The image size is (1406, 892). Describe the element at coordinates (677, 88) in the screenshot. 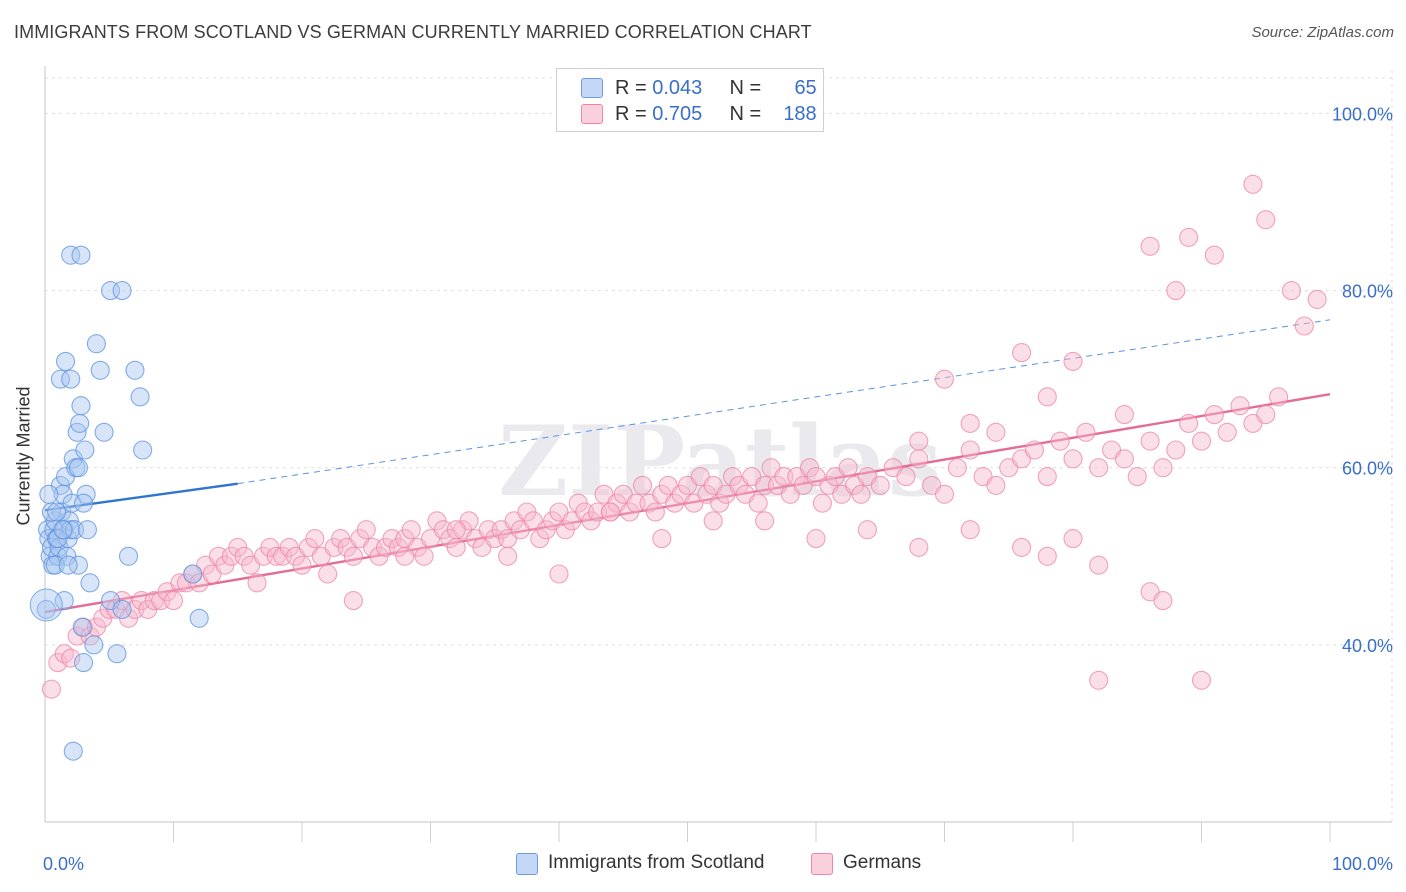

I see `r-value: 0.043` at that location.